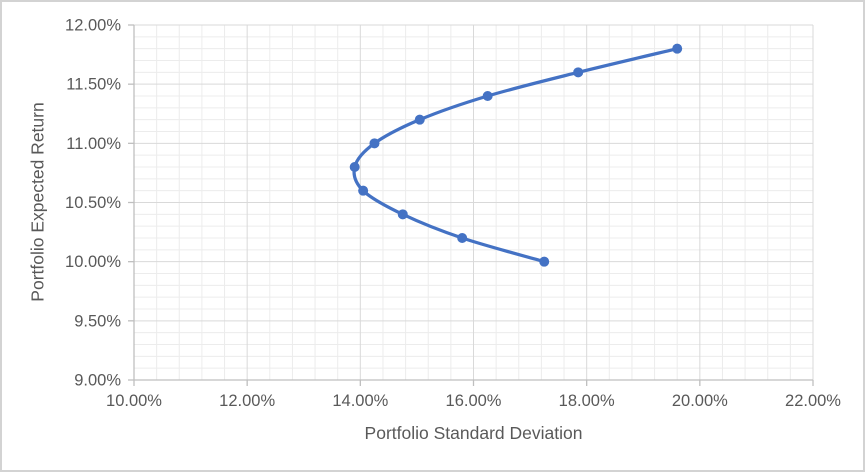  Describe the element at coordinates (93, 262) in the screenshot. I see `y-tick-label: 10.00%` at that location.